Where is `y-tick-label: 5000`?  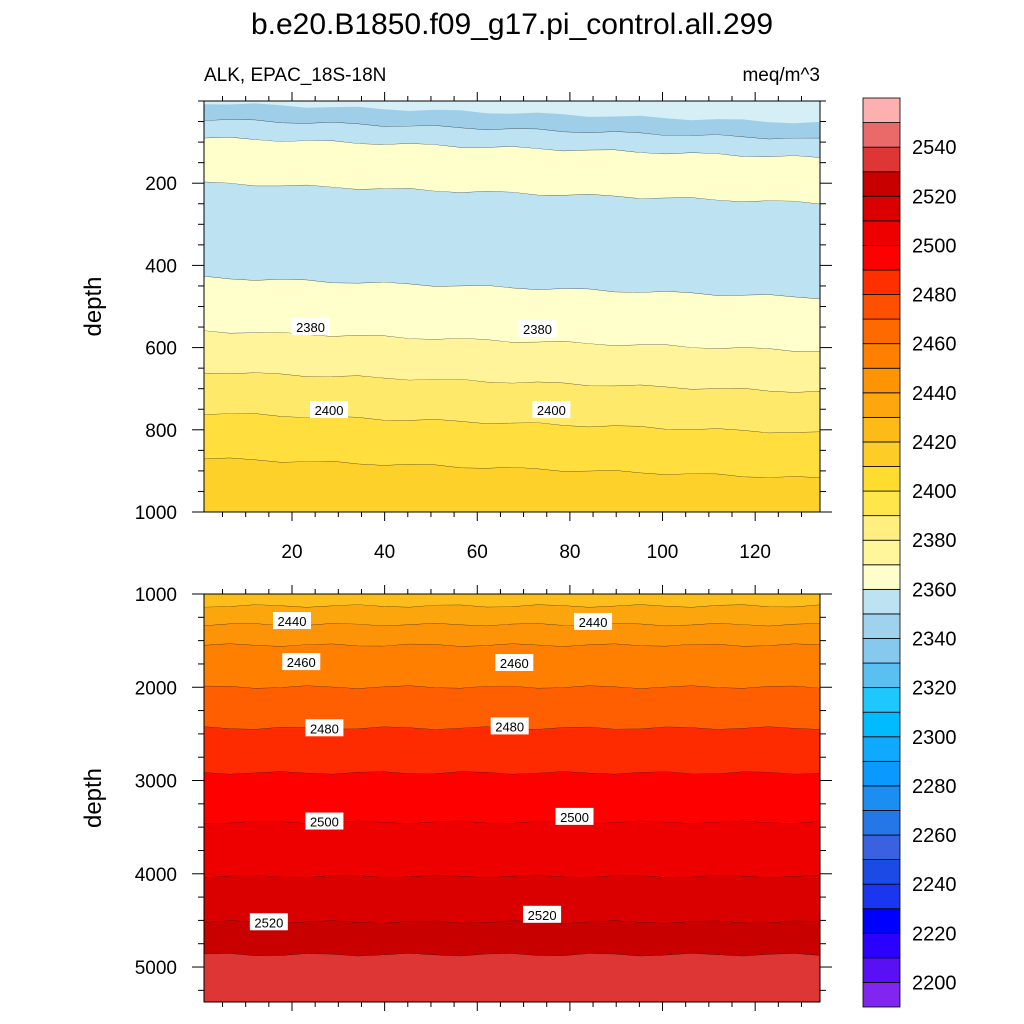
y-tick-label: 5000 is located at coordinates (156, 968).